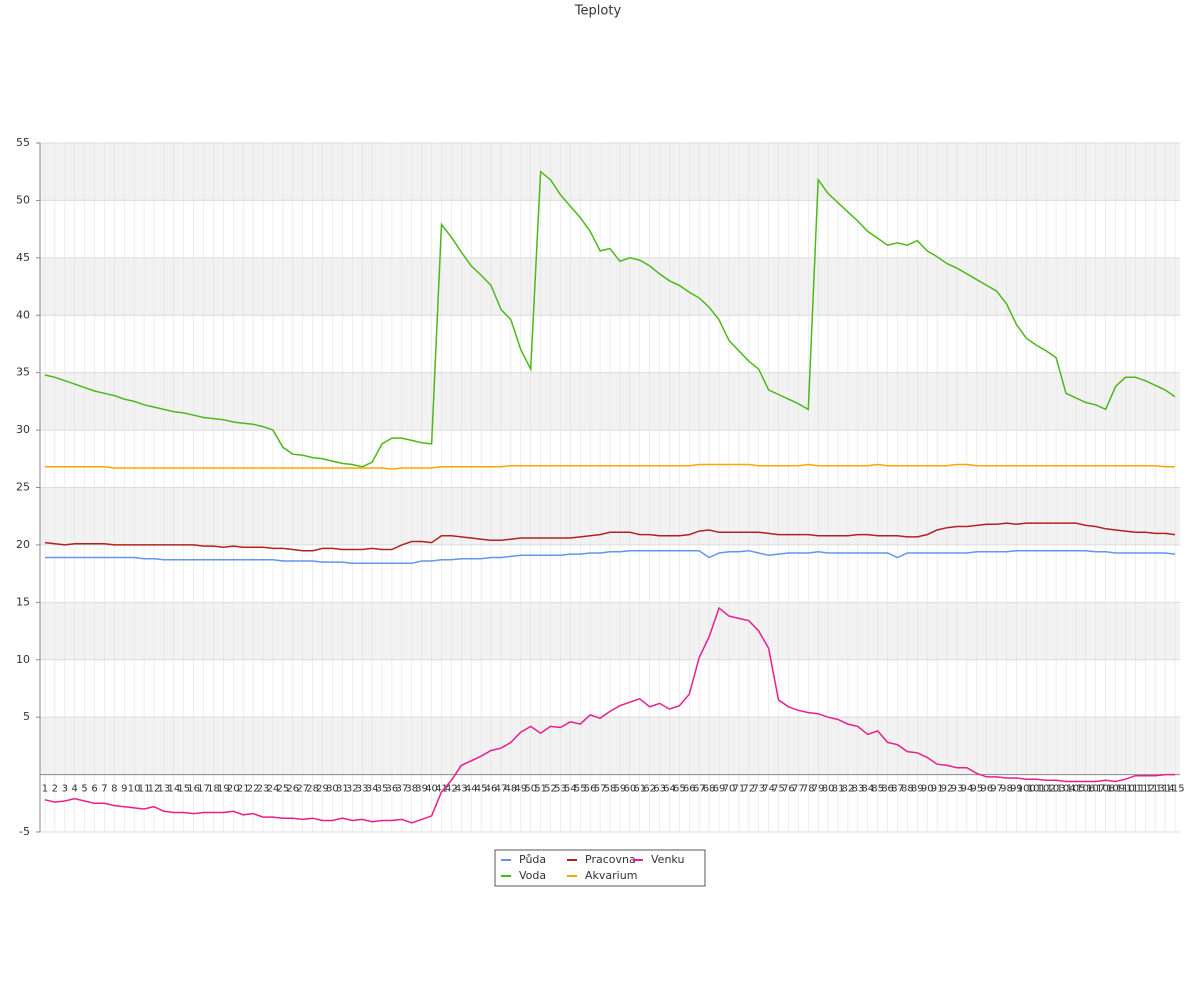  What do you see at coordinates (75, 789) in the screenshot?
I see `x-tick-label: 4` at bounding box center [75, 789].